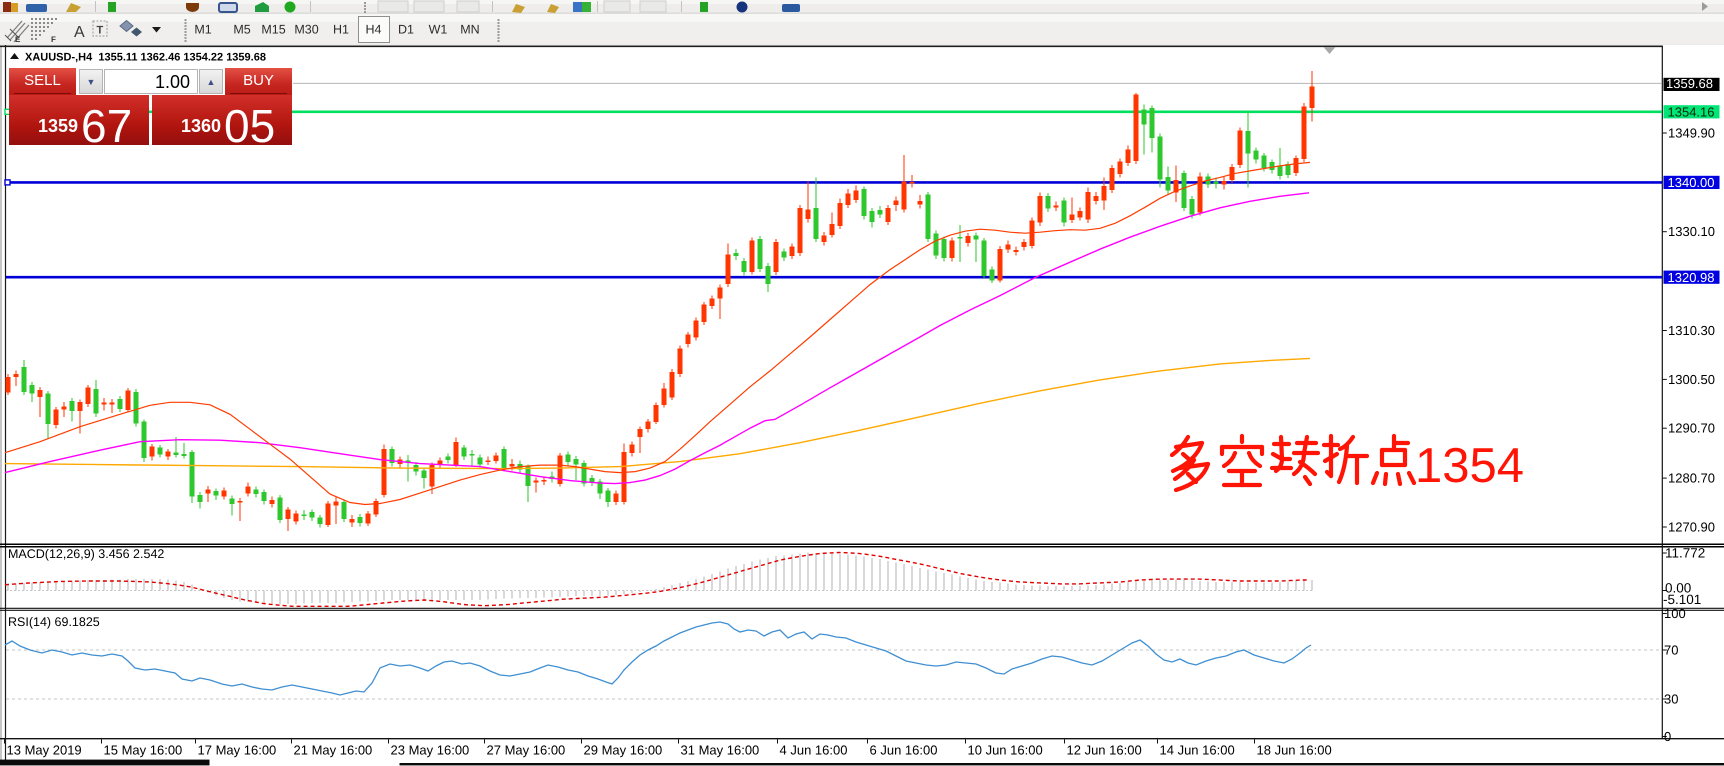 The width and height of the screenshot is (1724, 766). What do you see at coordinates (1691, 330) in the screenshot?
I see `svg-text: 1310.30` at bounding box center [1691, 330].